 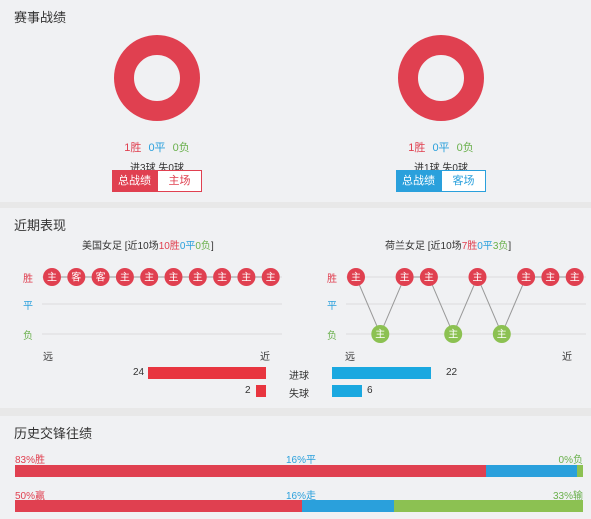 I want to click on history-result-bar, so click(x=299, y=471).